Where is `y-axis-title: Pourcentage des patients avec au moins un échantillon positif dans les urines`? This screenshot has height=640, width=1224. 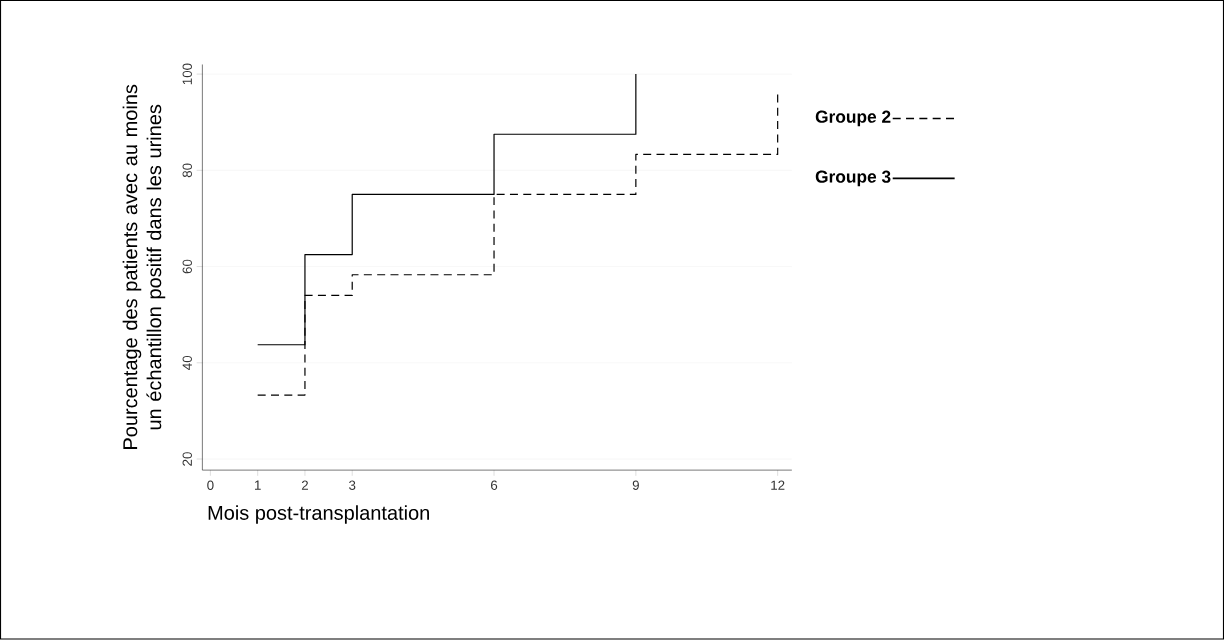 y-axis-title: Pourcentage des patients avec au moins un échantillon positif dans les urines is located at coordinates (144, 267).